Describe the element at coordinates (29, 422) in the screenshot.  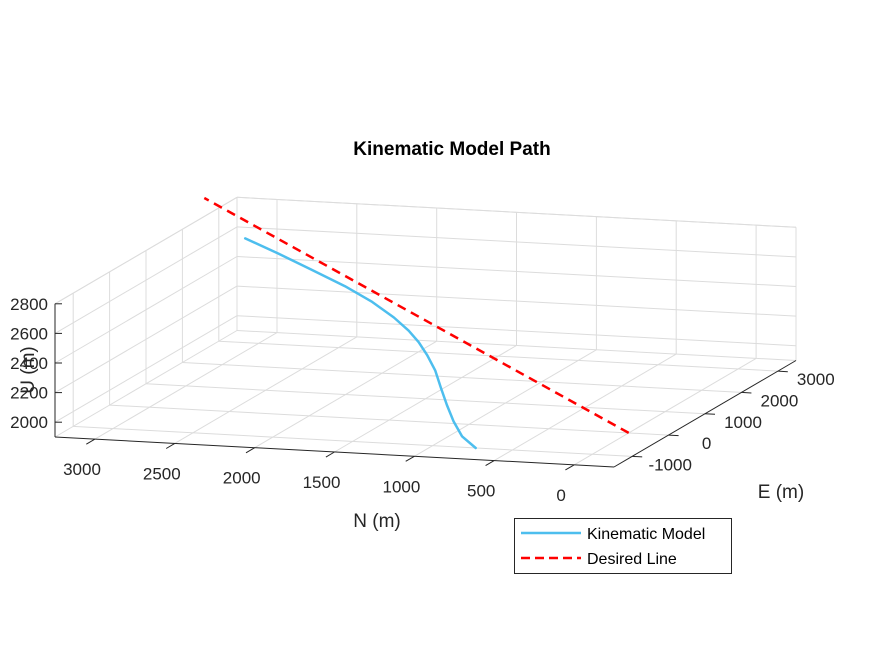
I see `z-tick-label: 2000` at that location.